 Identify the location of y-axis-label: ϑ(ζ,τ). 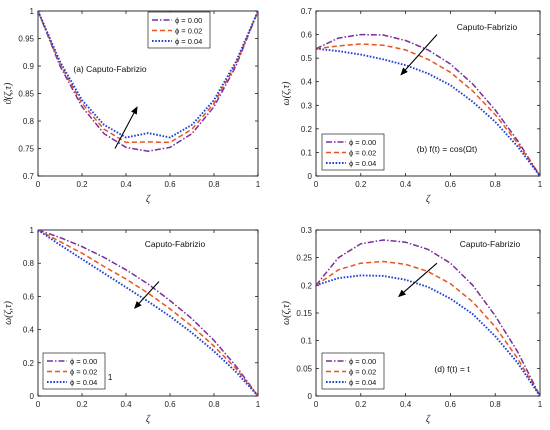
(8, 93).